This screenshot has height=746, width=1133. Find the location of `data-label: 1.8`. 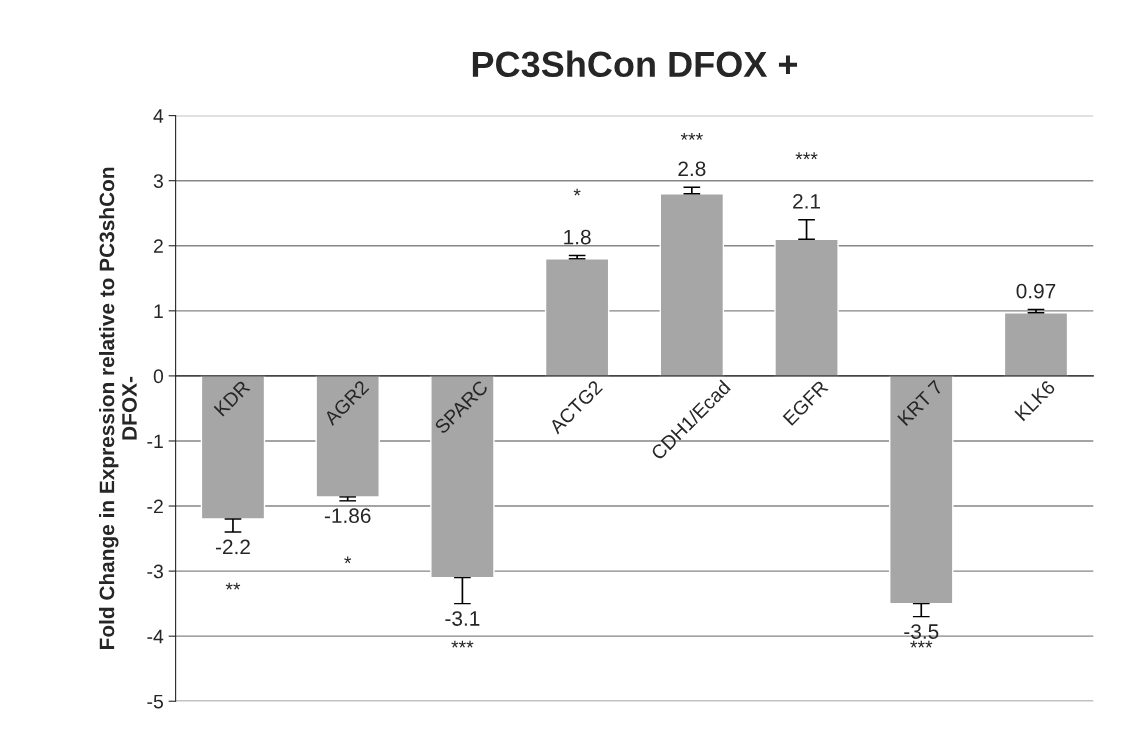

data-label: 1.8 is located at coordinates (577, 237).